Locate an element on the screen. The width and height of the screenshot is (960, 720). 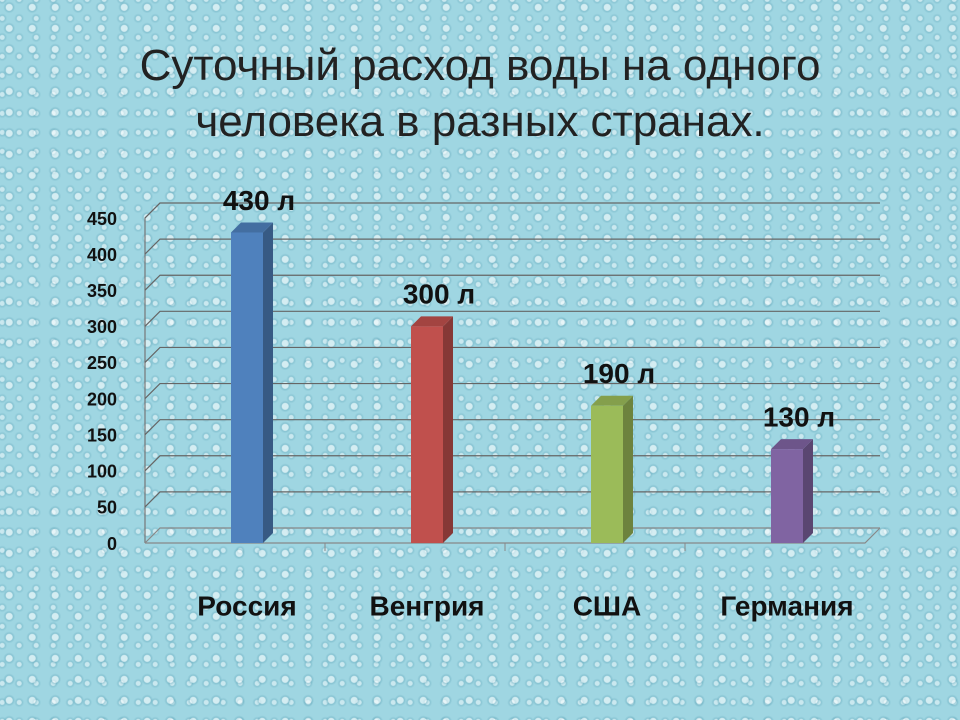
x-tick-label: Венгрия is located at coordinates (426, 605).